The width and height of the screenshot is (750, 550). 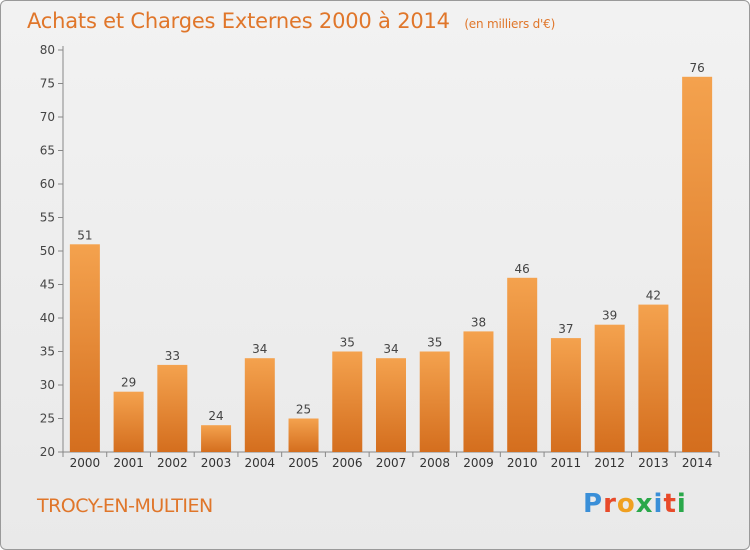 What do you see at coordinates (47, 285) in the screenshot?
I see `y-tick-label: 45` at bounding box center [47, 285].